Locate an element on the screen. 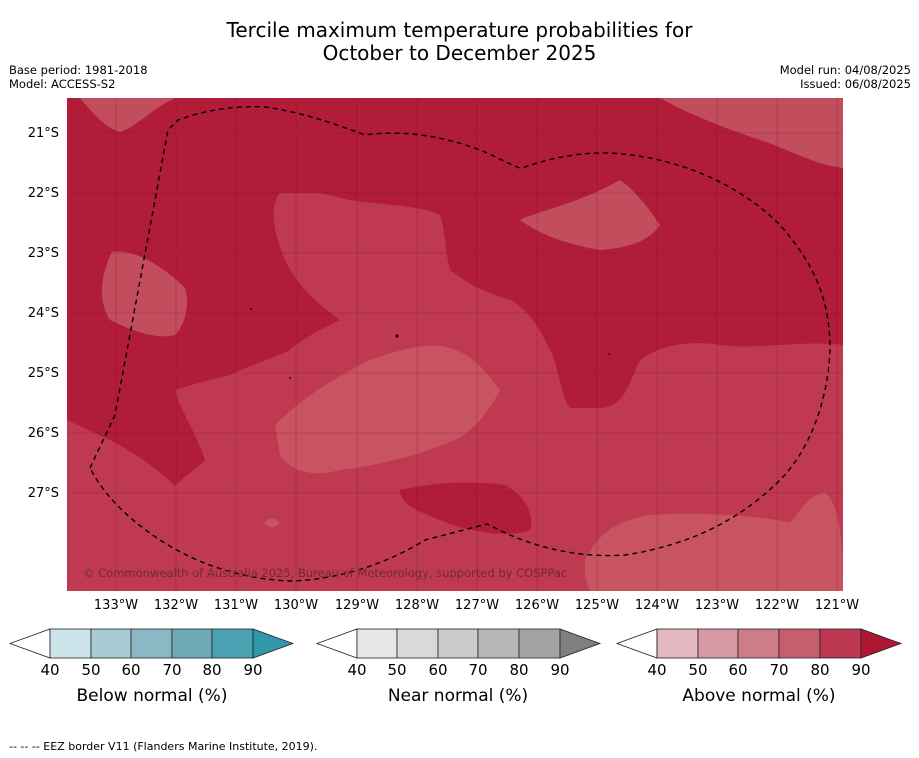 This screenshot has height=758, width=919. colorbar-above-tick: 90 is located at coordinates (861, 670).